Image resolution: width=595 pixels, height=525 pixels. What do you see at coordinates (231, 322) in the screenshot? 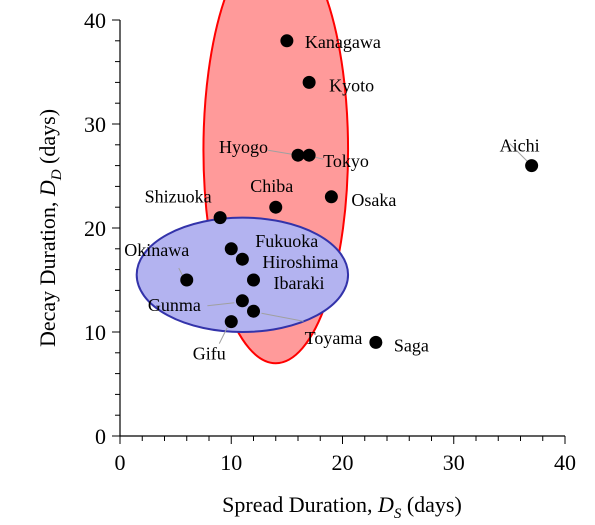
I see `data-point-gifu` at bounding box center [231, 322].